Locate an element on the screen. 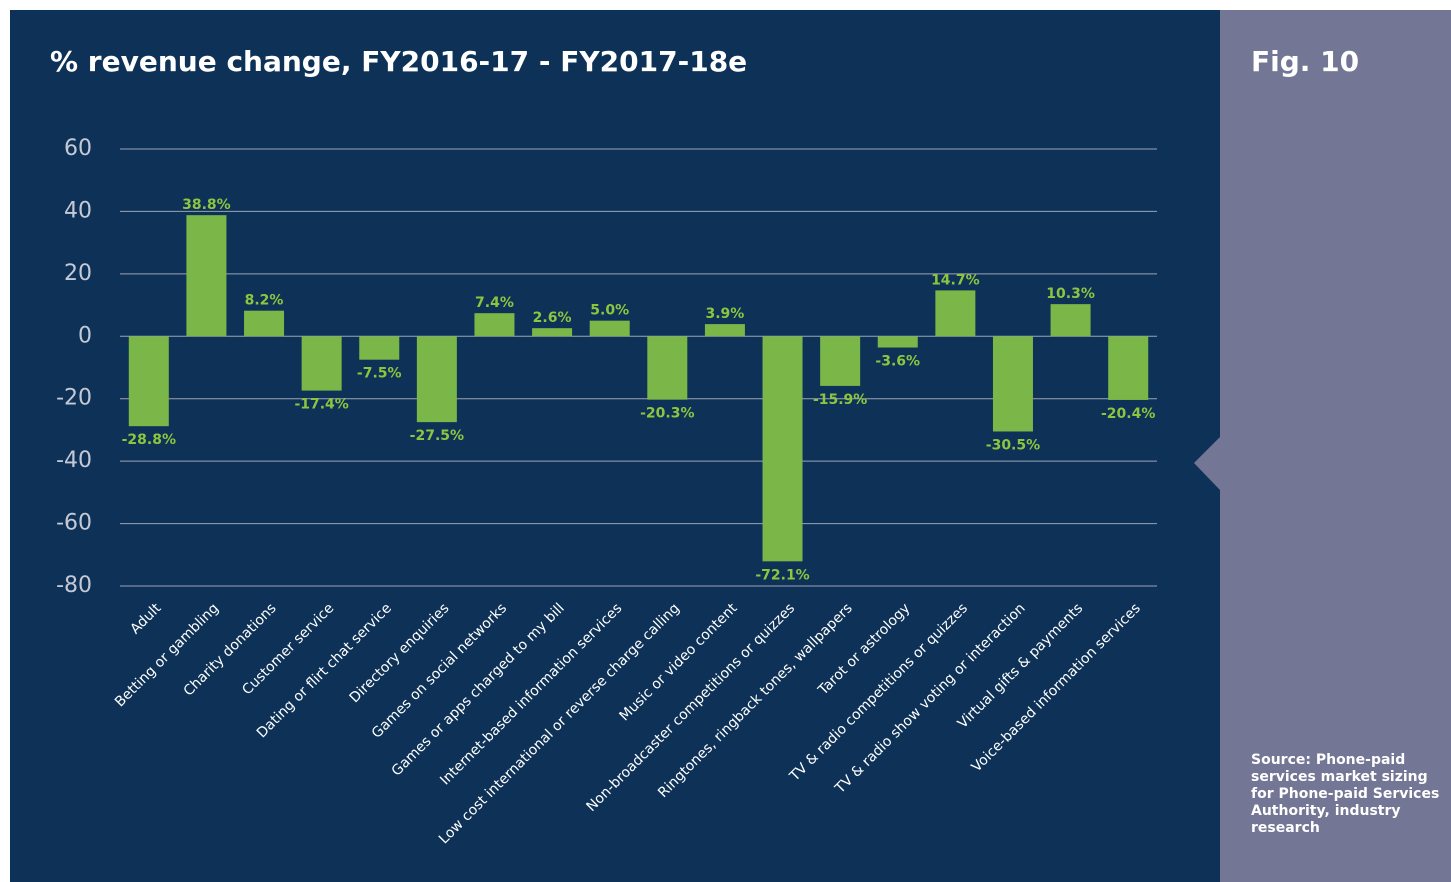 This screenshot has width=1451, height=882. value-label: -15.9% is located at coordinates (840, 400).